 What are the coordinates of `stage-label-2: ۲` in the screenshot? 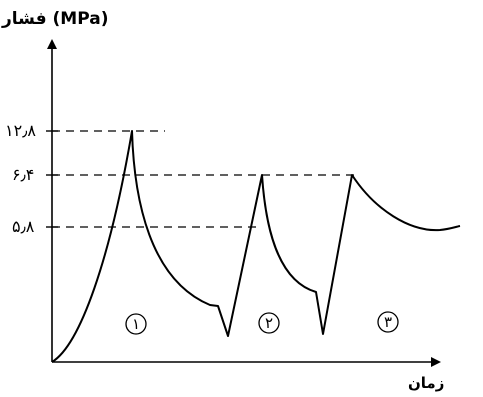 It's located at (269, 323).